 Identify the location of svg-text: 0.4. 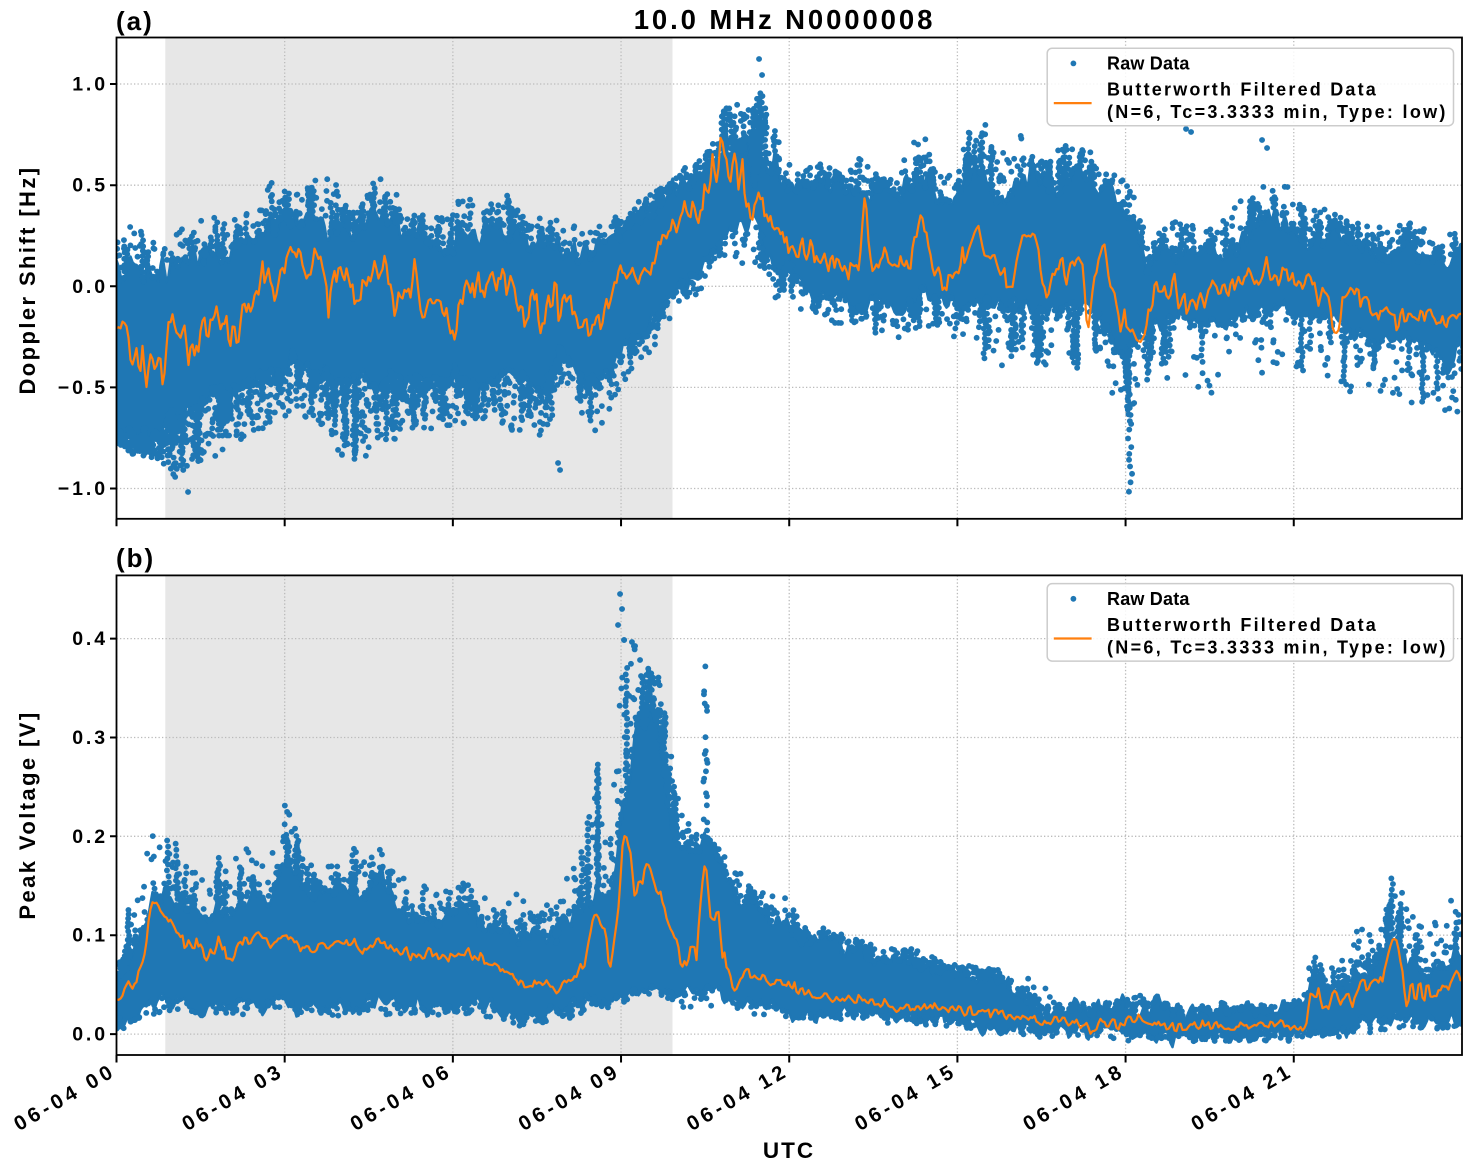
(90, 639).